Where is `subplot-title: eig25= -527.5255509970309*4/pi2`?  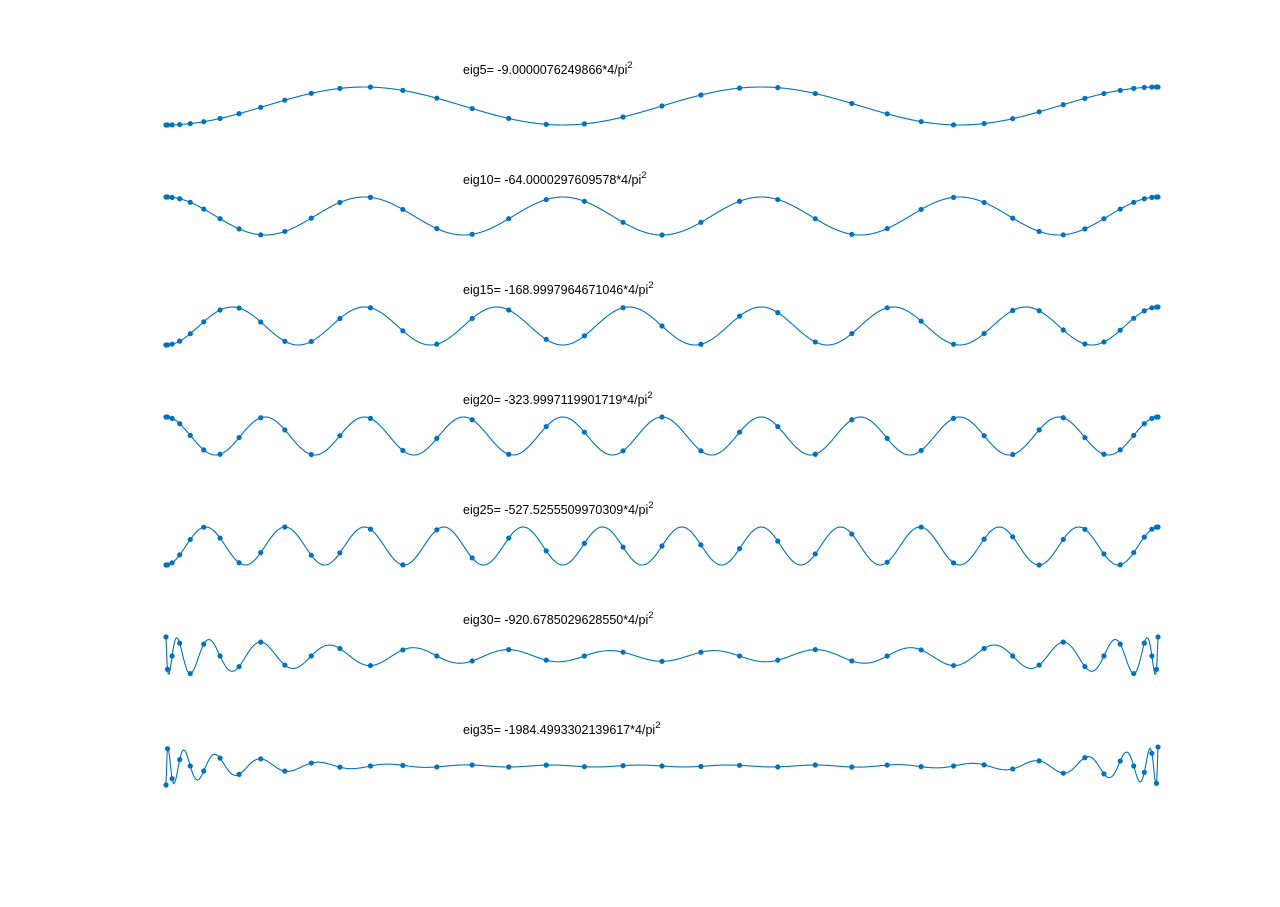
subplot-title: eig25= -527.5255509970309*4/pi2 is located at coordinates (558, 508).